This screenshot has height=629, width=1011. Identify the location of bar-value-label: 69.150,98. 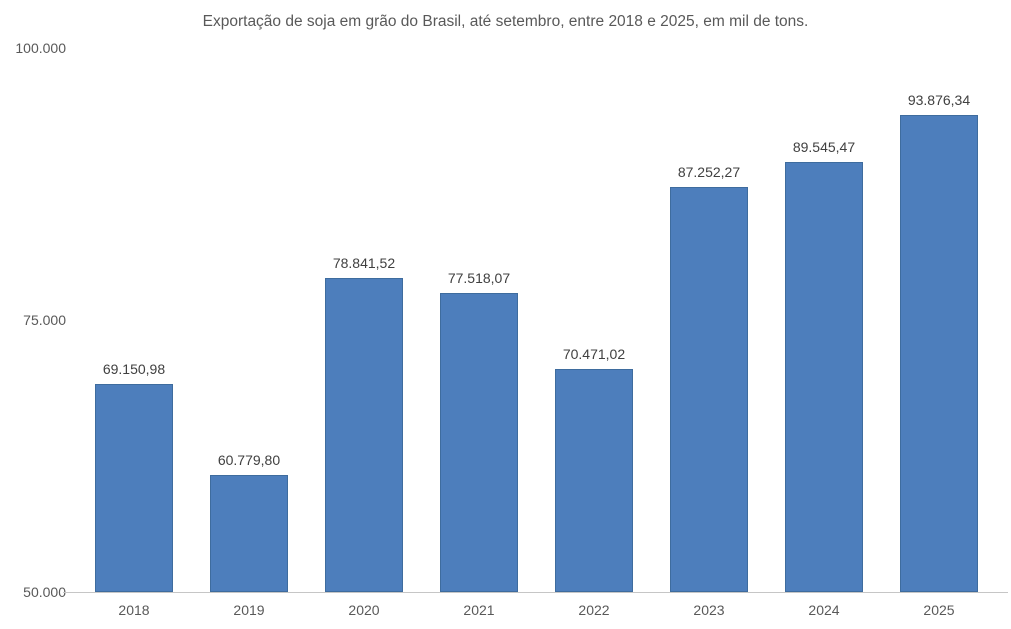
(134, 368).